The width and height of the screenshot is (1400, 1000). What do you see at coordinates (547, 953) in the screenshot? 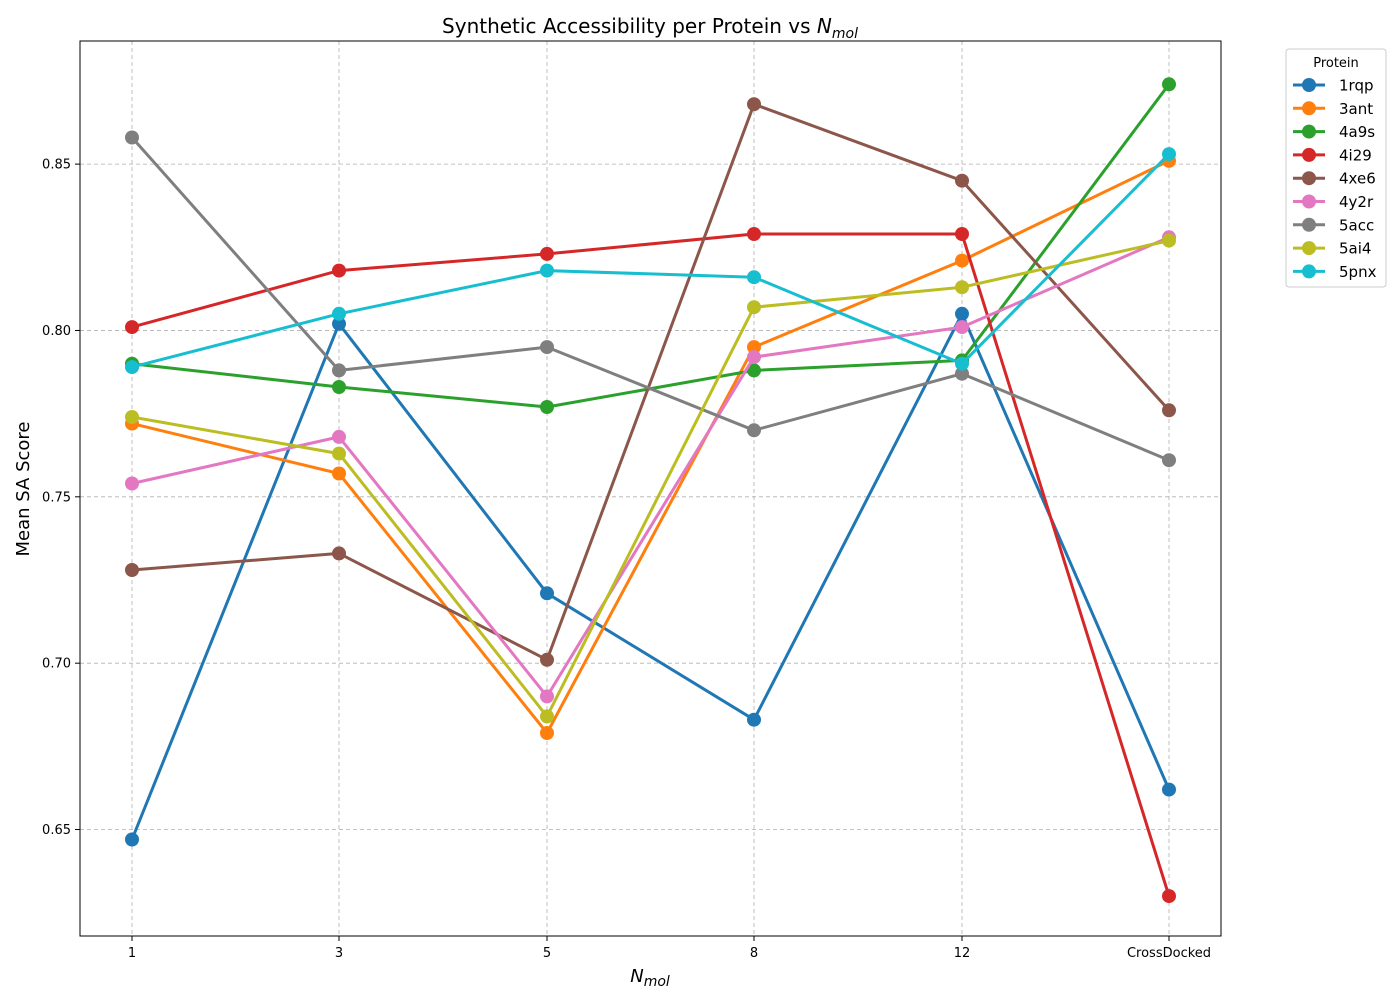
I see `x-tick-label: 5` at bounding box center [547, 953].